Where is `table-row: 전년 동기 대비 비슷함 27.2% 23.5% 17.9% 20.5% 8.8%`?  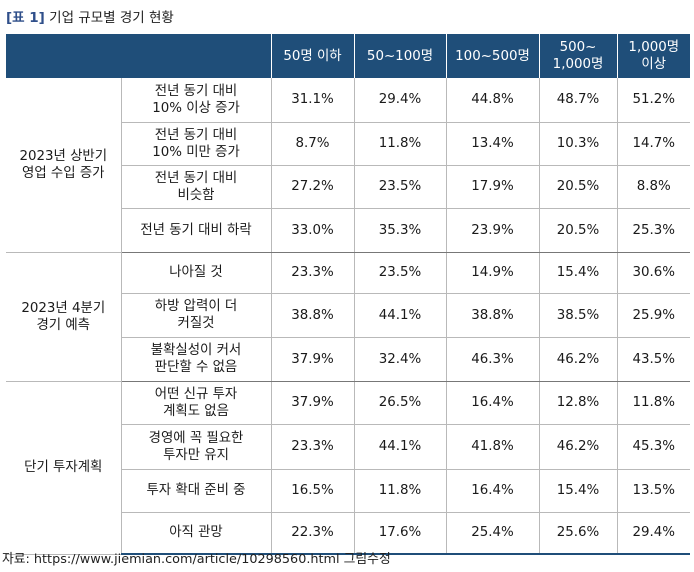
table-row: 전년 동기 대비 비슷함 27.2% 23.5% 17.9% 20.5% 8.8% is located at coordinates (348, 187).